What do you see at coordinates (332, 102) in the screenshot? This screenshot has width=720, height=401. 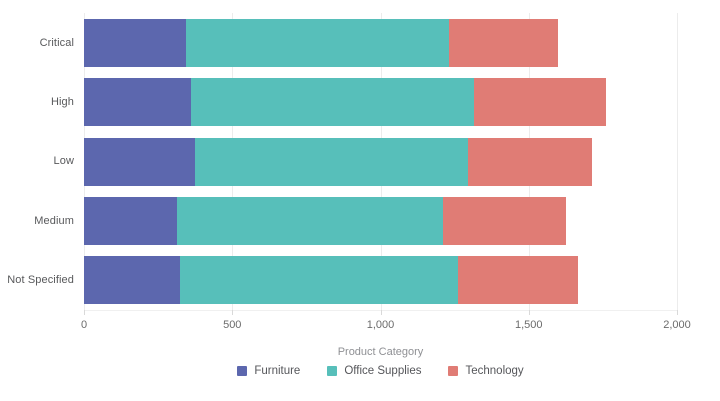 I see `bar-segment-high-office-supplies` at bounding box center [332, 102].